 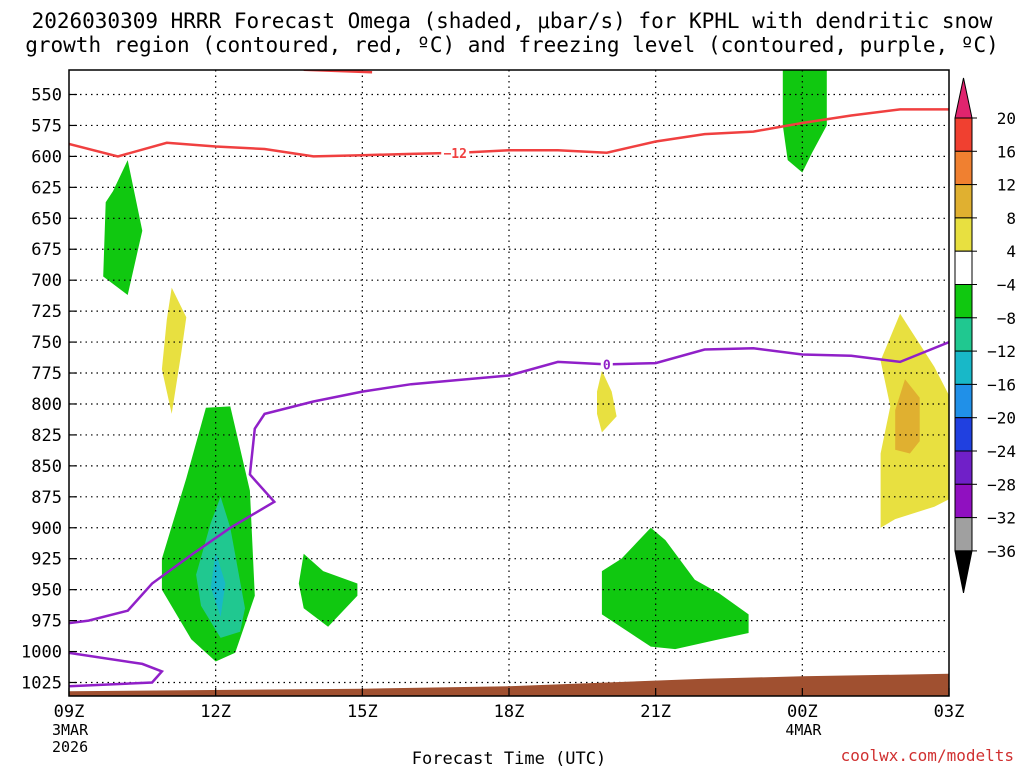 I want to click on terrain-fill, so click(x=509, y=684).